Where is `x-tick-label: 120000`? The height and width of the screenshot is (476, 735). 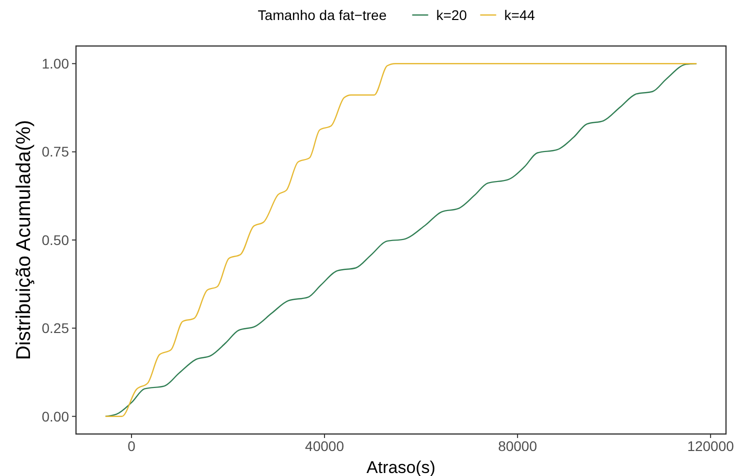
x-tick-label: 120000 is located at coordinates (710, 446).